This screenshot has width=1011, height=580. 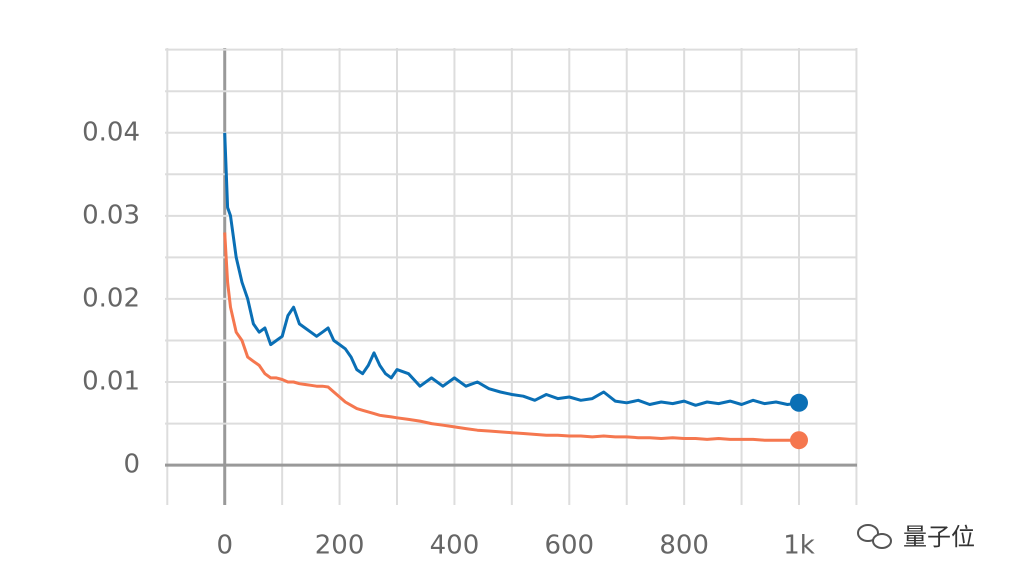 What do you see at coordinates (111, 132) in the screenshot?
I see `y-tick-label: 0.04` at bounding box center [111, 132].